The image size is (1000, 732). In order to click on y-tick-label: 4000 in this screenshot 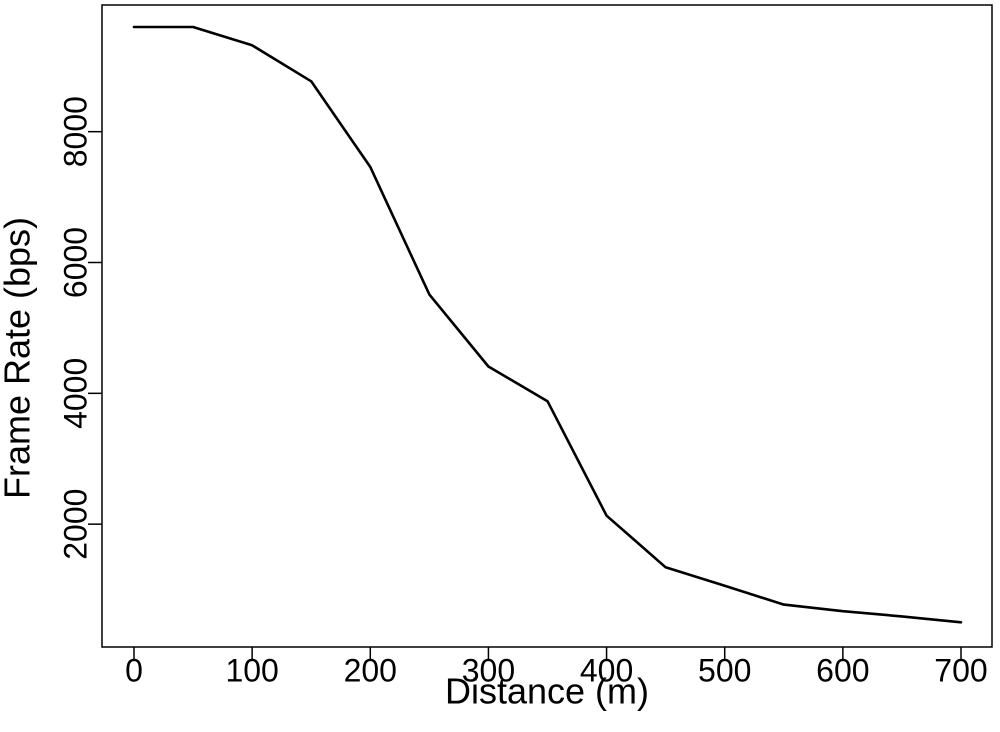, I will do `click(75, 393)`.